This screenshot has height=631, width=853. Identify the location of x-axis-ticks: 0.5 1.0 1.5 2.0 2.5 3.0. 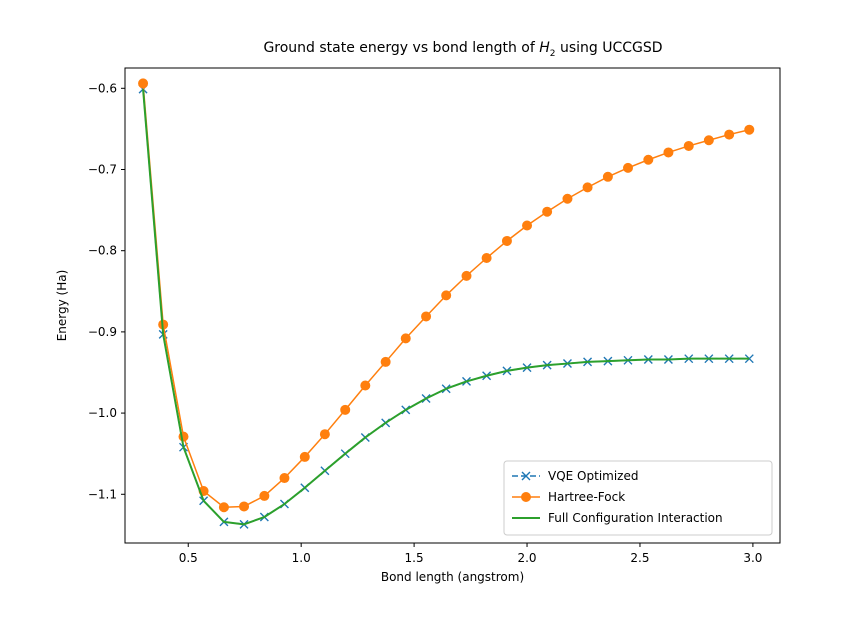
(470, 554).